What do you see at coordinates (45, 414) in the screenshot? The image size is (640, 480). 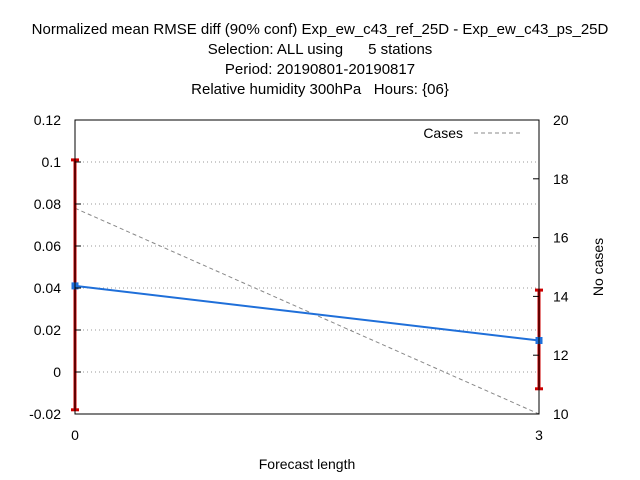 I see `y-tick-label-0: -0.02` at bounding box center [45, 414].